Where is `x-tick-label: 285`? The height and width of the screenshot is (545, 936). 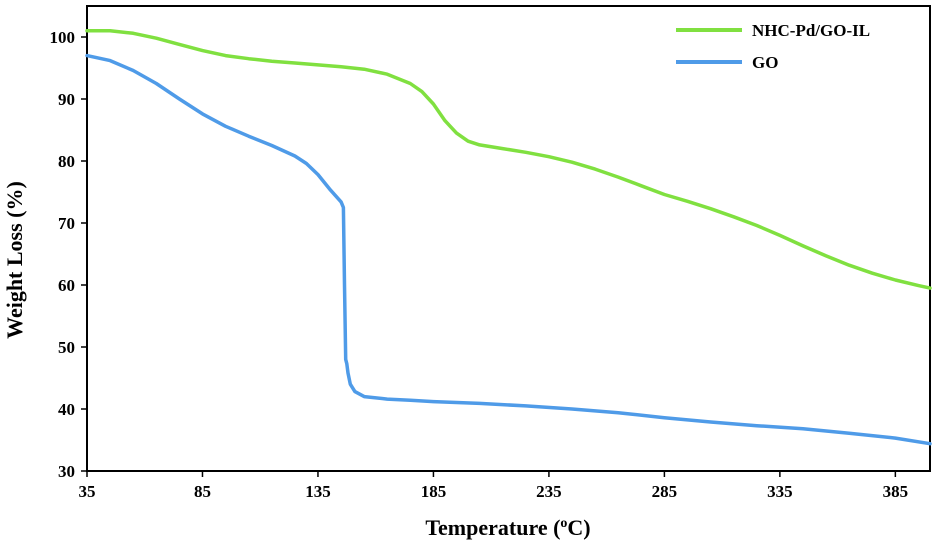
x-tick-label: 285 is located at coordinates (665, 491).